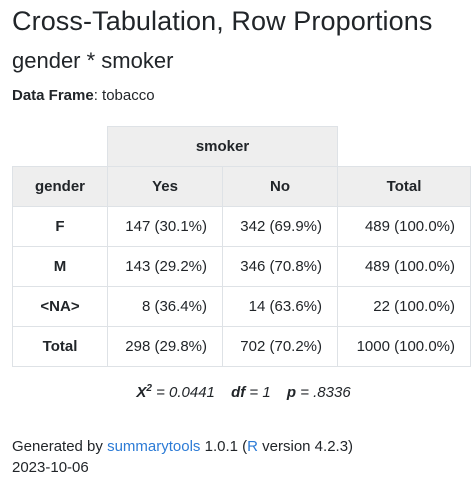 The image size is (475, 483). I want to click on r-version-text: version 4.2.3), so click(308, 446).